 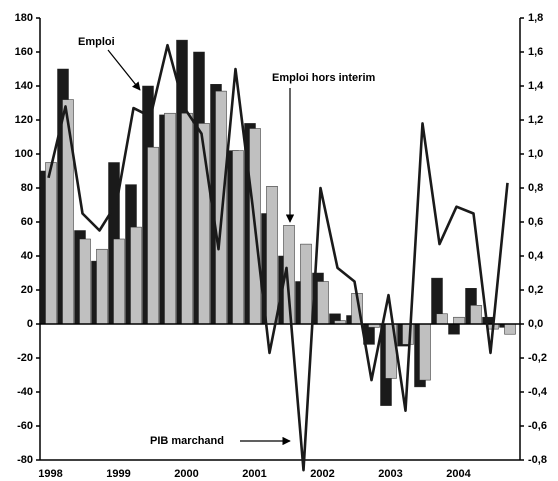 I want to click on y2-tick-label: 1,8, so click(x=535, y=18).